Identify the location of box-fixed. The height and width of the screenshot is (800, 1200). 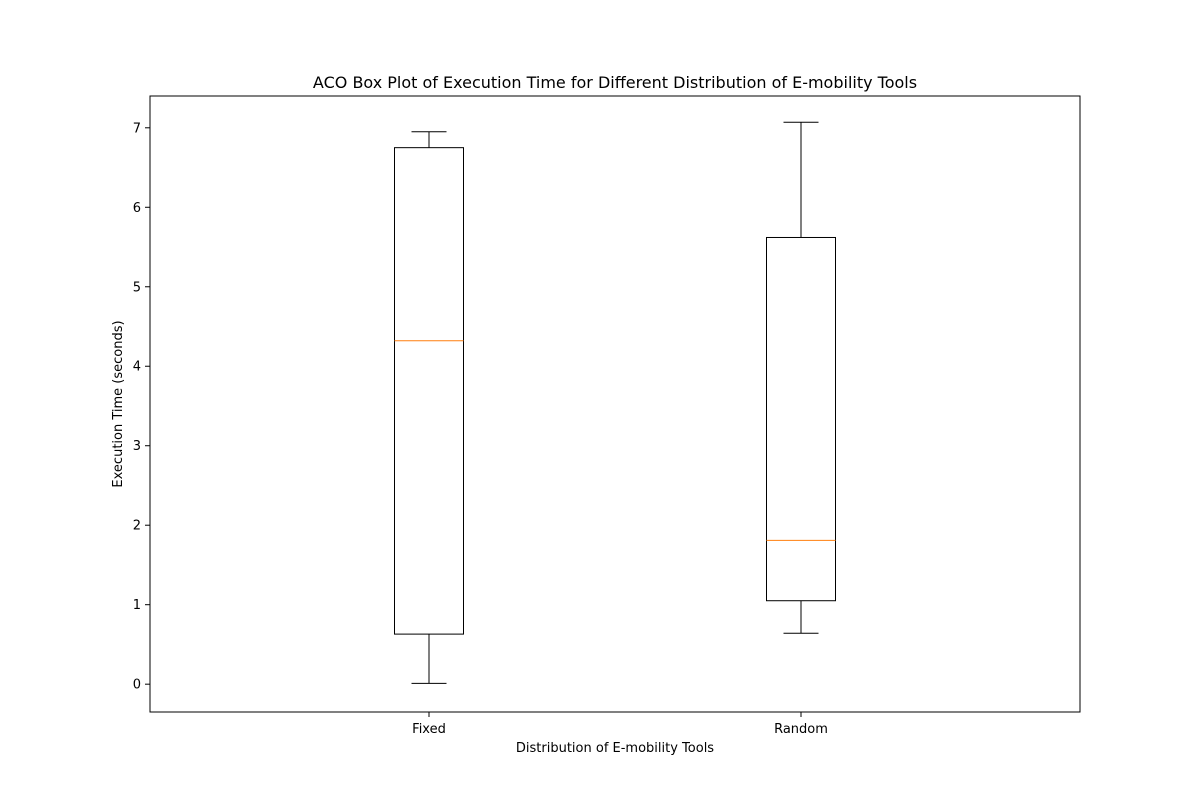
(429, 407).